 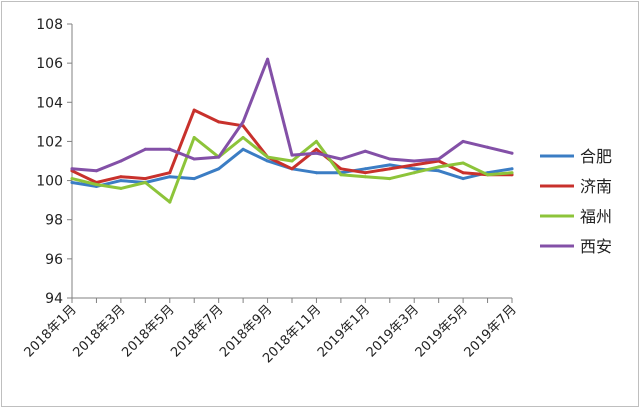 What do you see at coordinates (576, 246) in the screenshot?
I see `legend-item: 西安` at bounding box center [576, 246].